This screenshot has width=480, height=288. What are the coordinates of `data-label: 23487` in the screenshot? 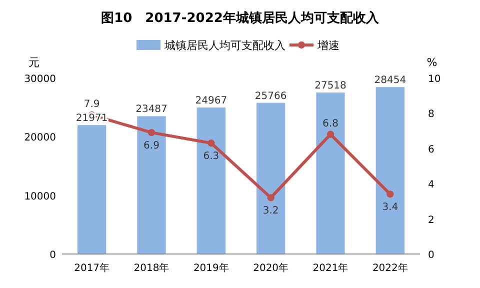 It's located at (152, 110).